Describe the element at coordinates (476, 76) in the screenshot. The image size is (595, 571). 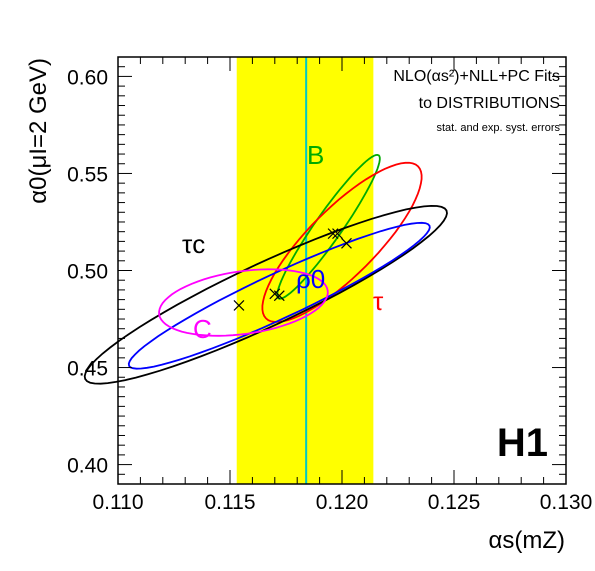
I see `fit-description: NLO(αs²)+NLL+PC Fits` at that location.